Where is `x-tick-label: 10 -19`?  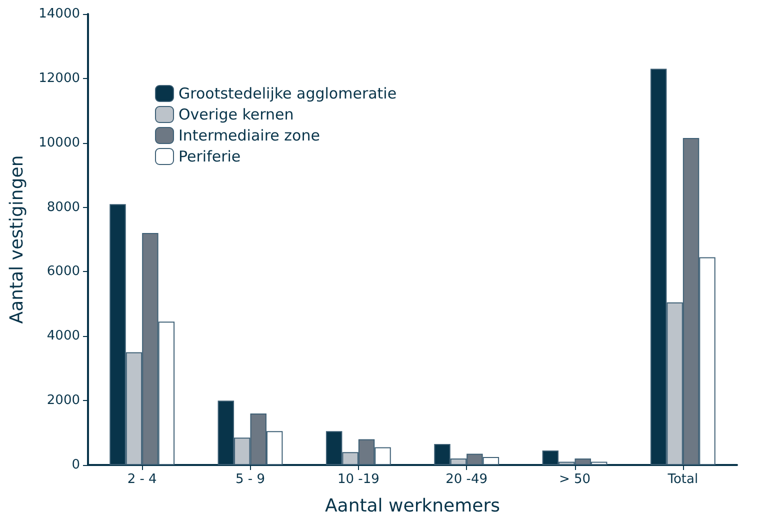 x-tick-label: 10 -19 is located at coordinates (358, 479).